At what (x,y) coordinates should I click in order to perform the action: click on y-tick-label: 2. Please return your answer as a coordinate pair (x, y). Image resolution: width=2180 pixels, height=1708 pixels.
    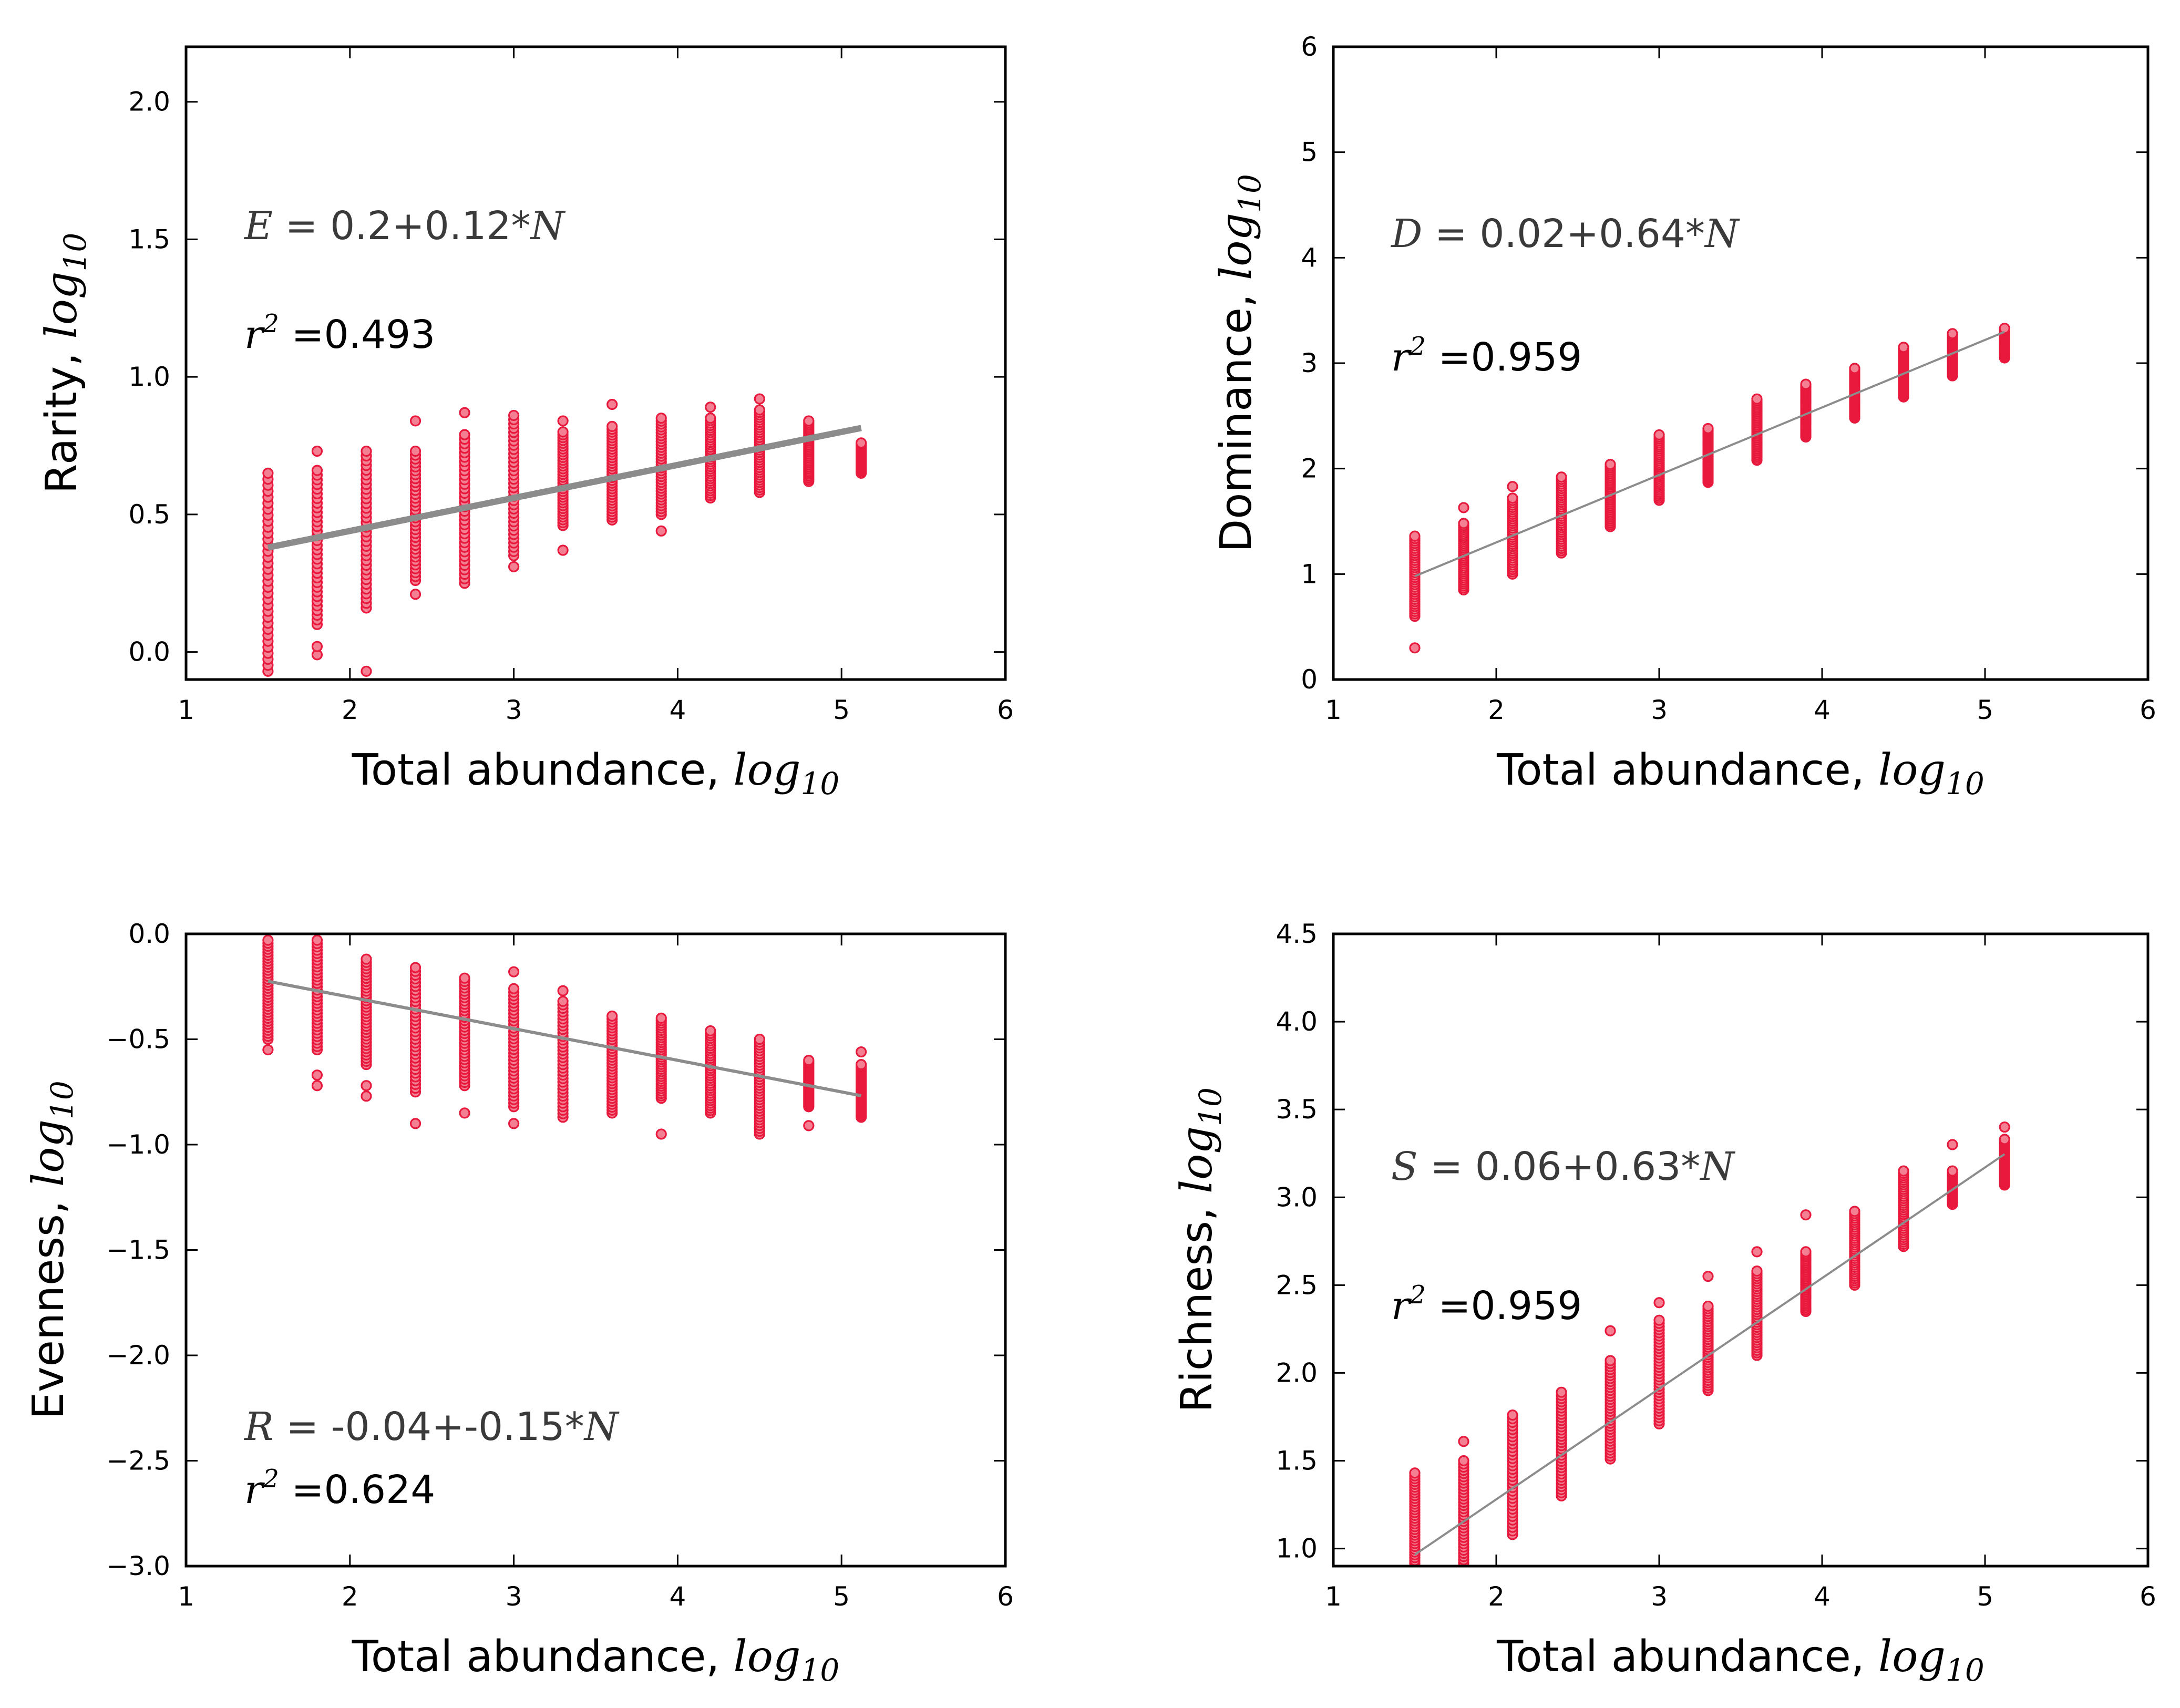
    Looking at the image, I should click on (1309, 469).